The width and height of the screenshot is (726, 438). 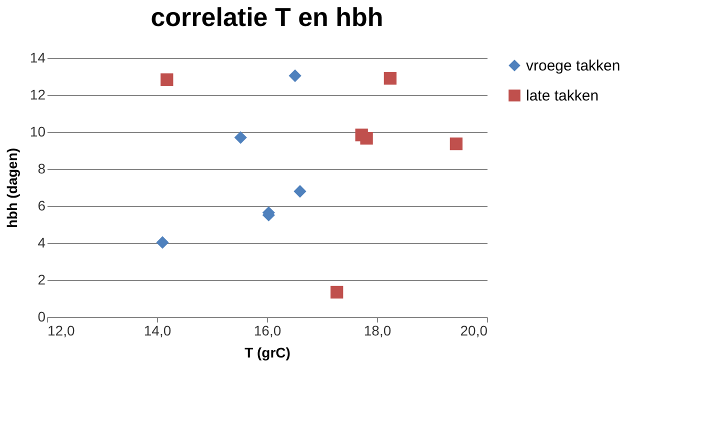 I want to click on y-tick-label: 2, so click(x=42, y=280).